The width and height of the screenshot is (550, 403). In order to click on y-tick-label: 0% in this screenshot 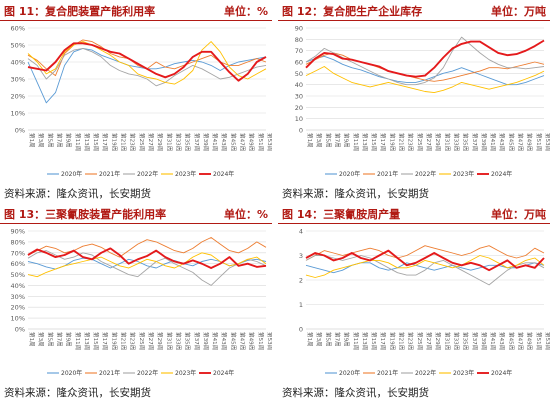, I will do `click(20, 131)`.